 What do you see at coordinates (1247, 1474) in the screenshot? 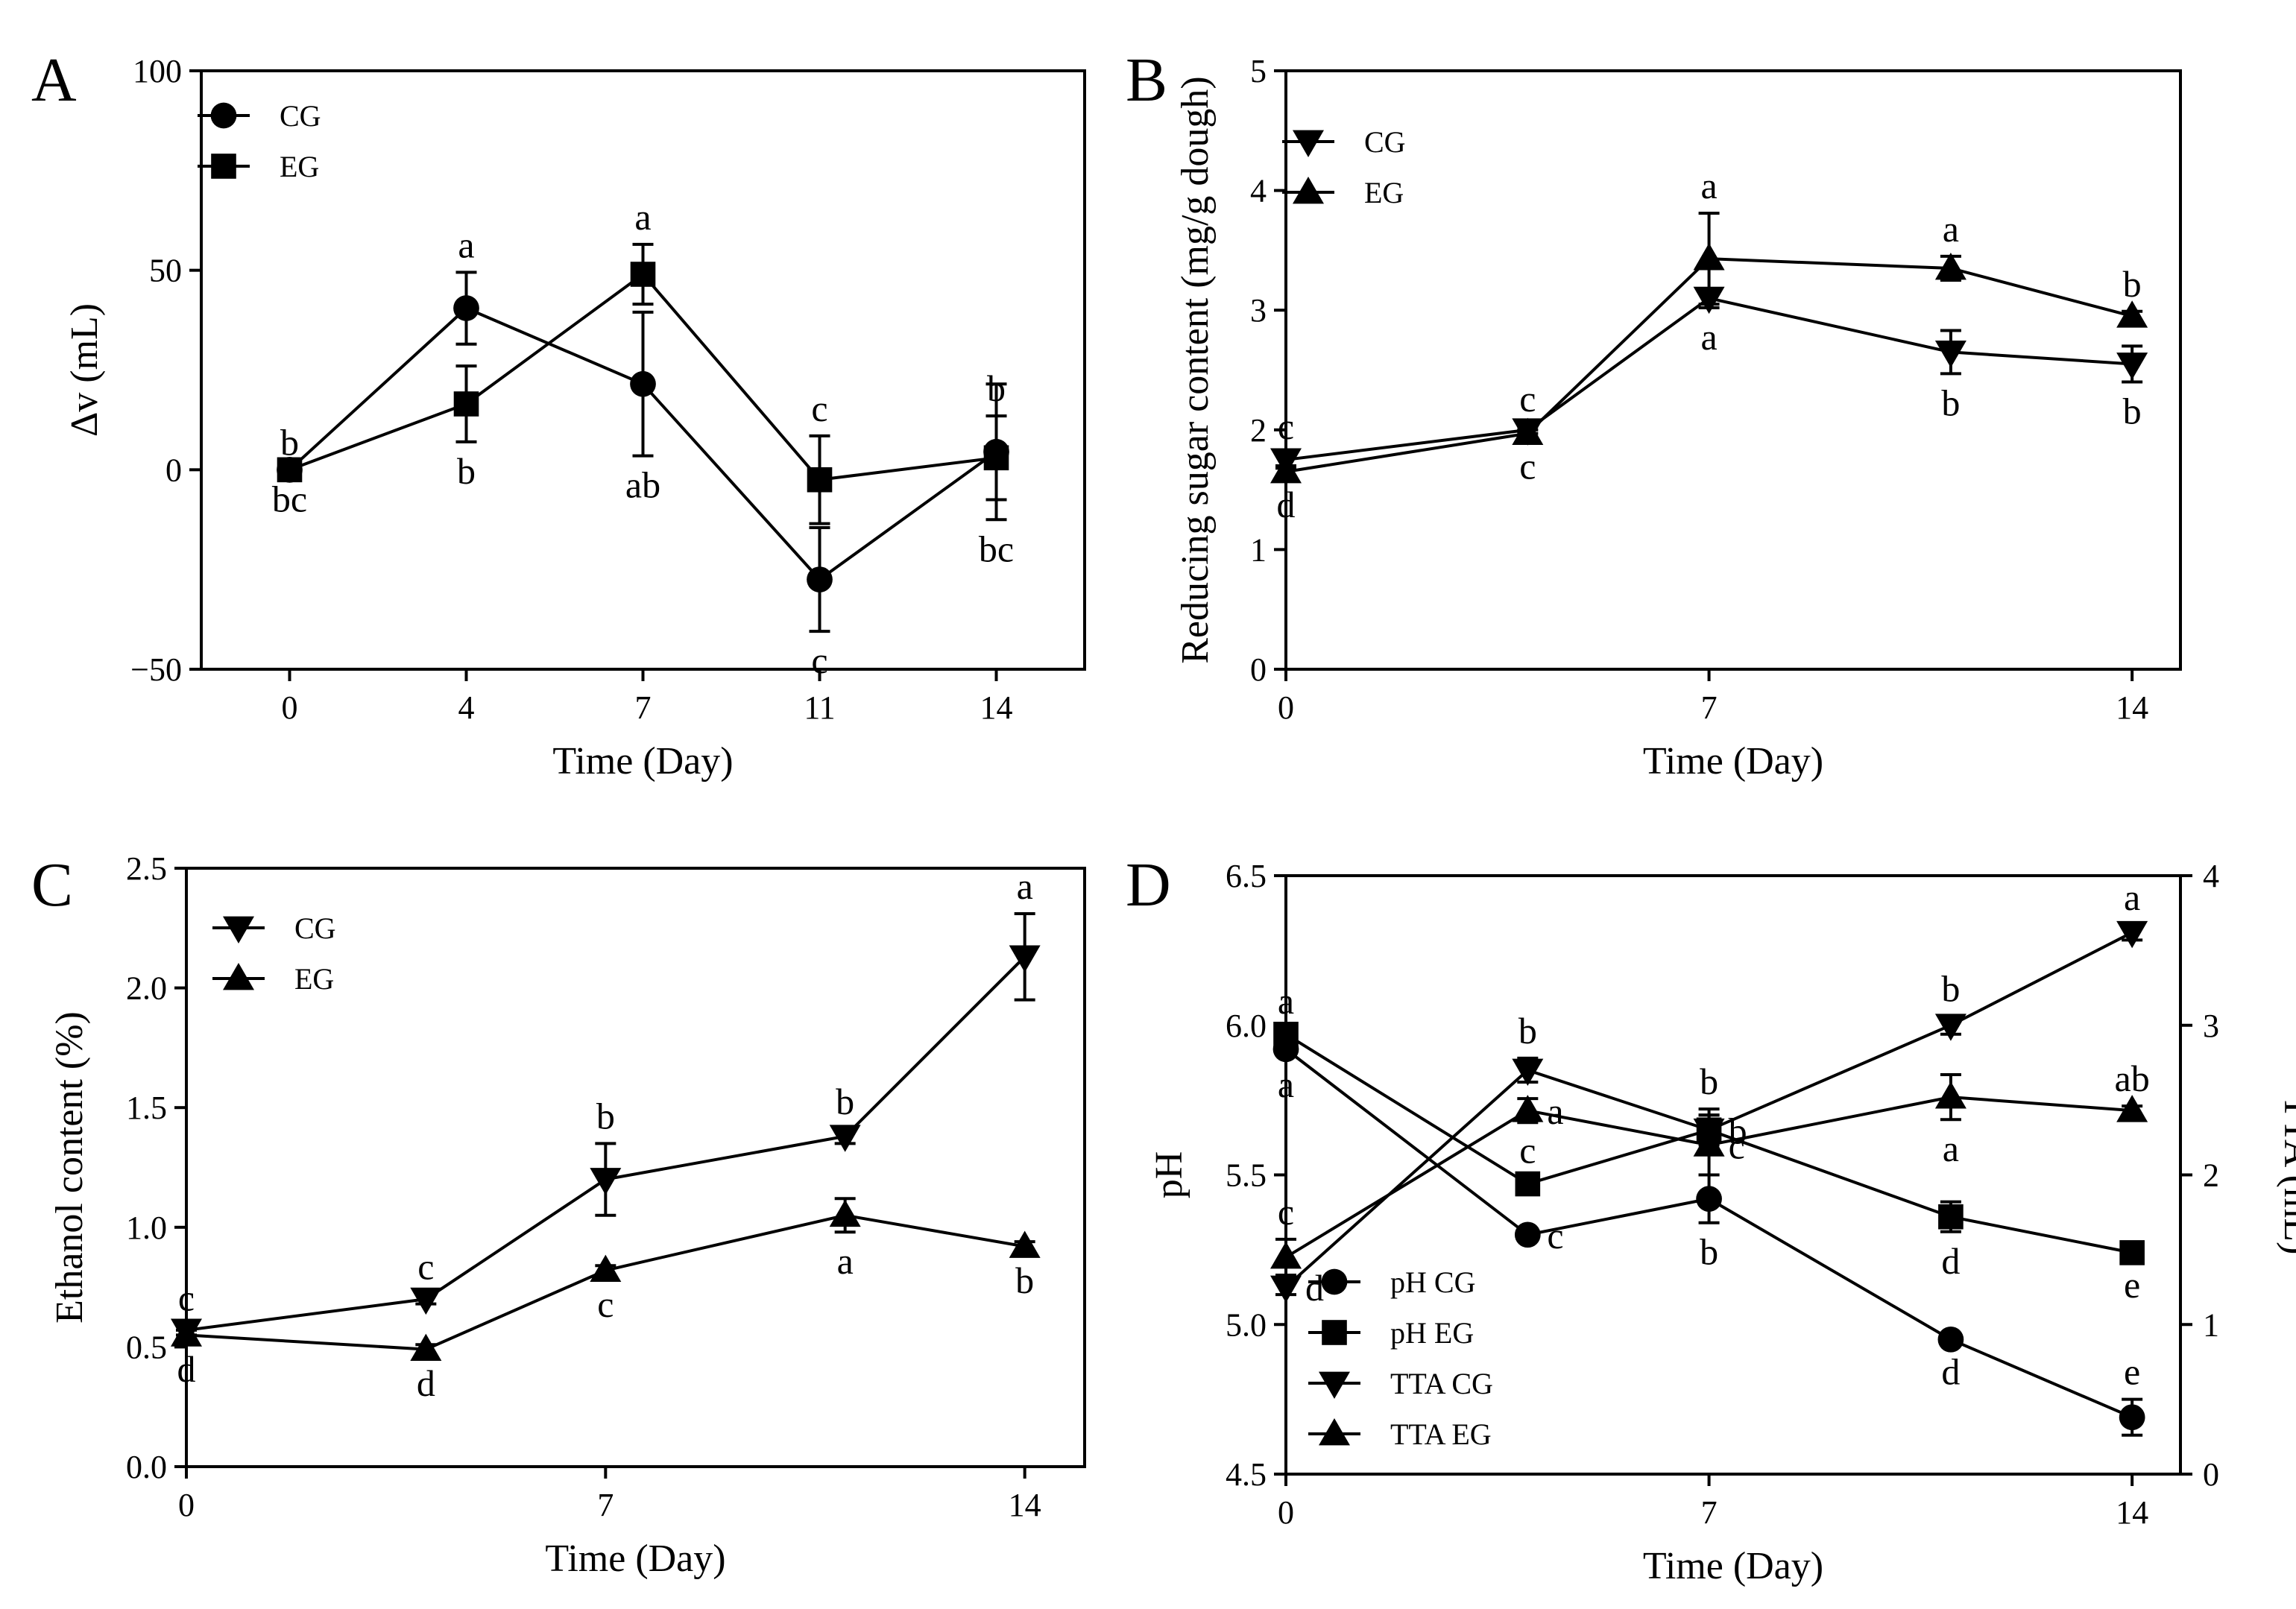
I see `y-tick-label: 4.5` at bounding box center [1247, 1474].